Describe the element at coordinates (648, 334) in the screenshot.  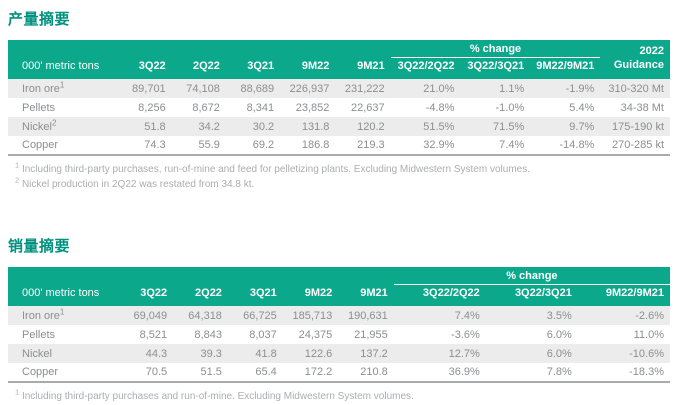
I see `table-cell: 11.0%` at that location.